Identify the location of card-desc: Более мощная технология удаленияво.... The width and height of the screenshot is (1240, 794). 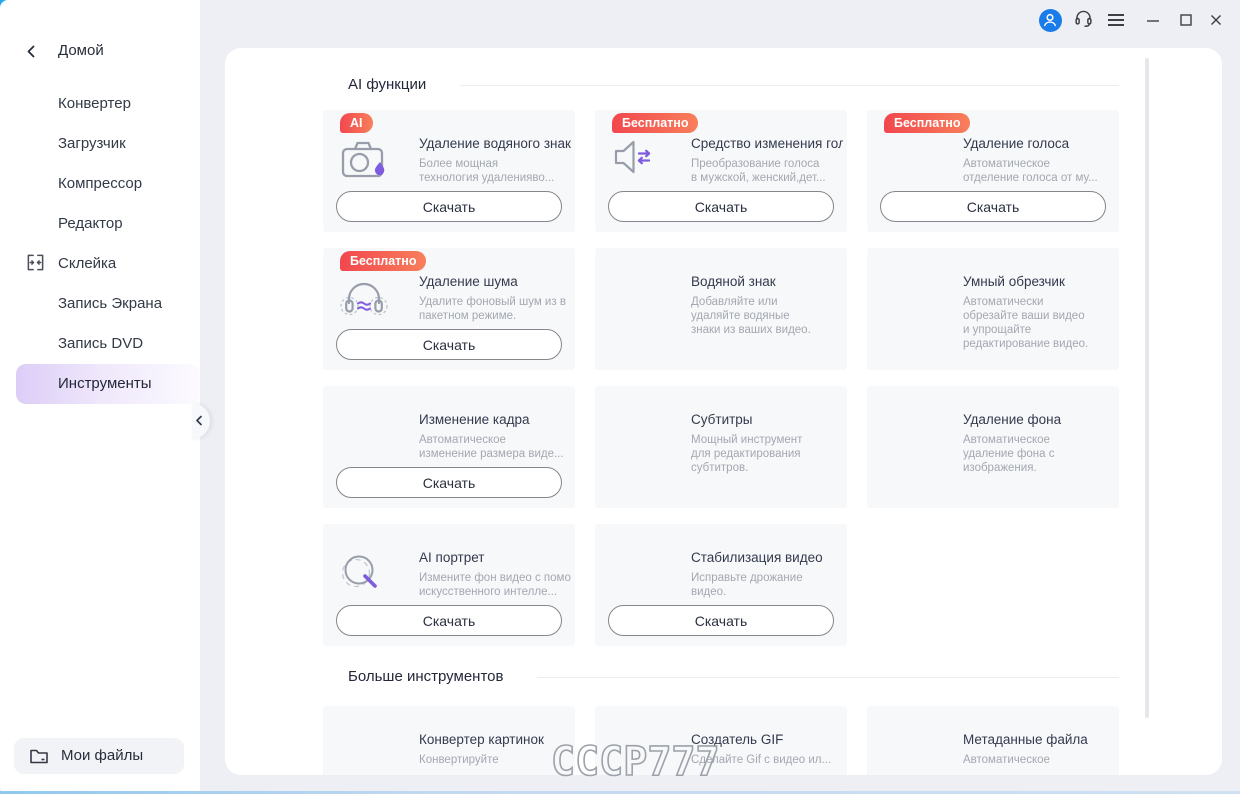
(487, 171).